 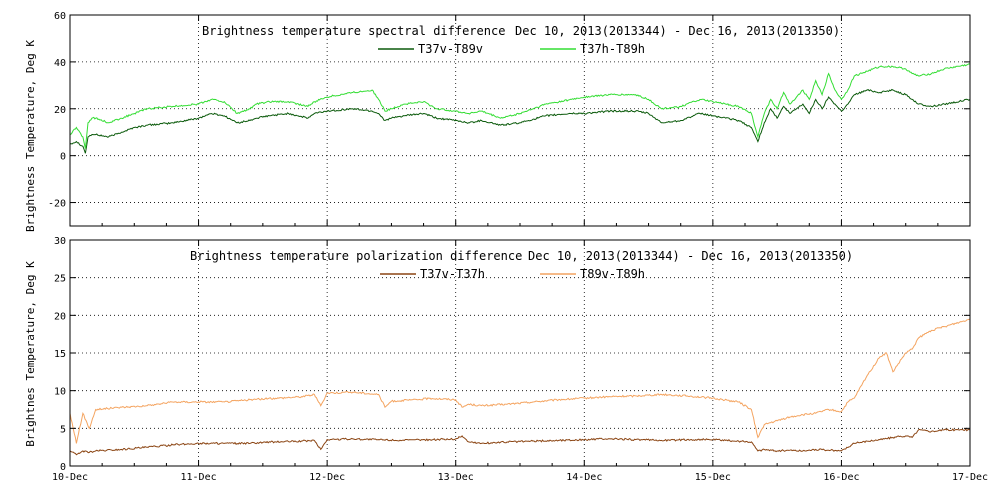 I want to click on x-tick-label: 17-Dec, so click(x=970, y=477).